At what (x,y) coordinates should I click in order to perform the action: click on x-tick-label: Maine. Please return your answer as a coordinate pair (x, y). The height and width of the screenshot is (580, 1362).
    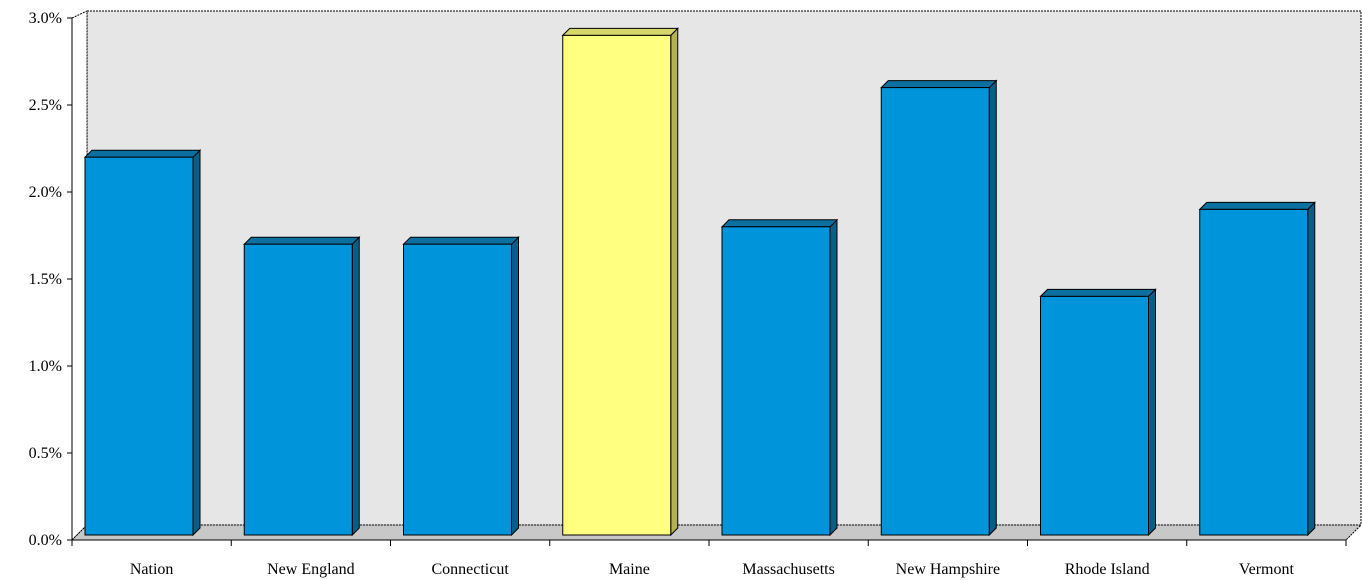
    Looking at the image, I should click on (629, 569).